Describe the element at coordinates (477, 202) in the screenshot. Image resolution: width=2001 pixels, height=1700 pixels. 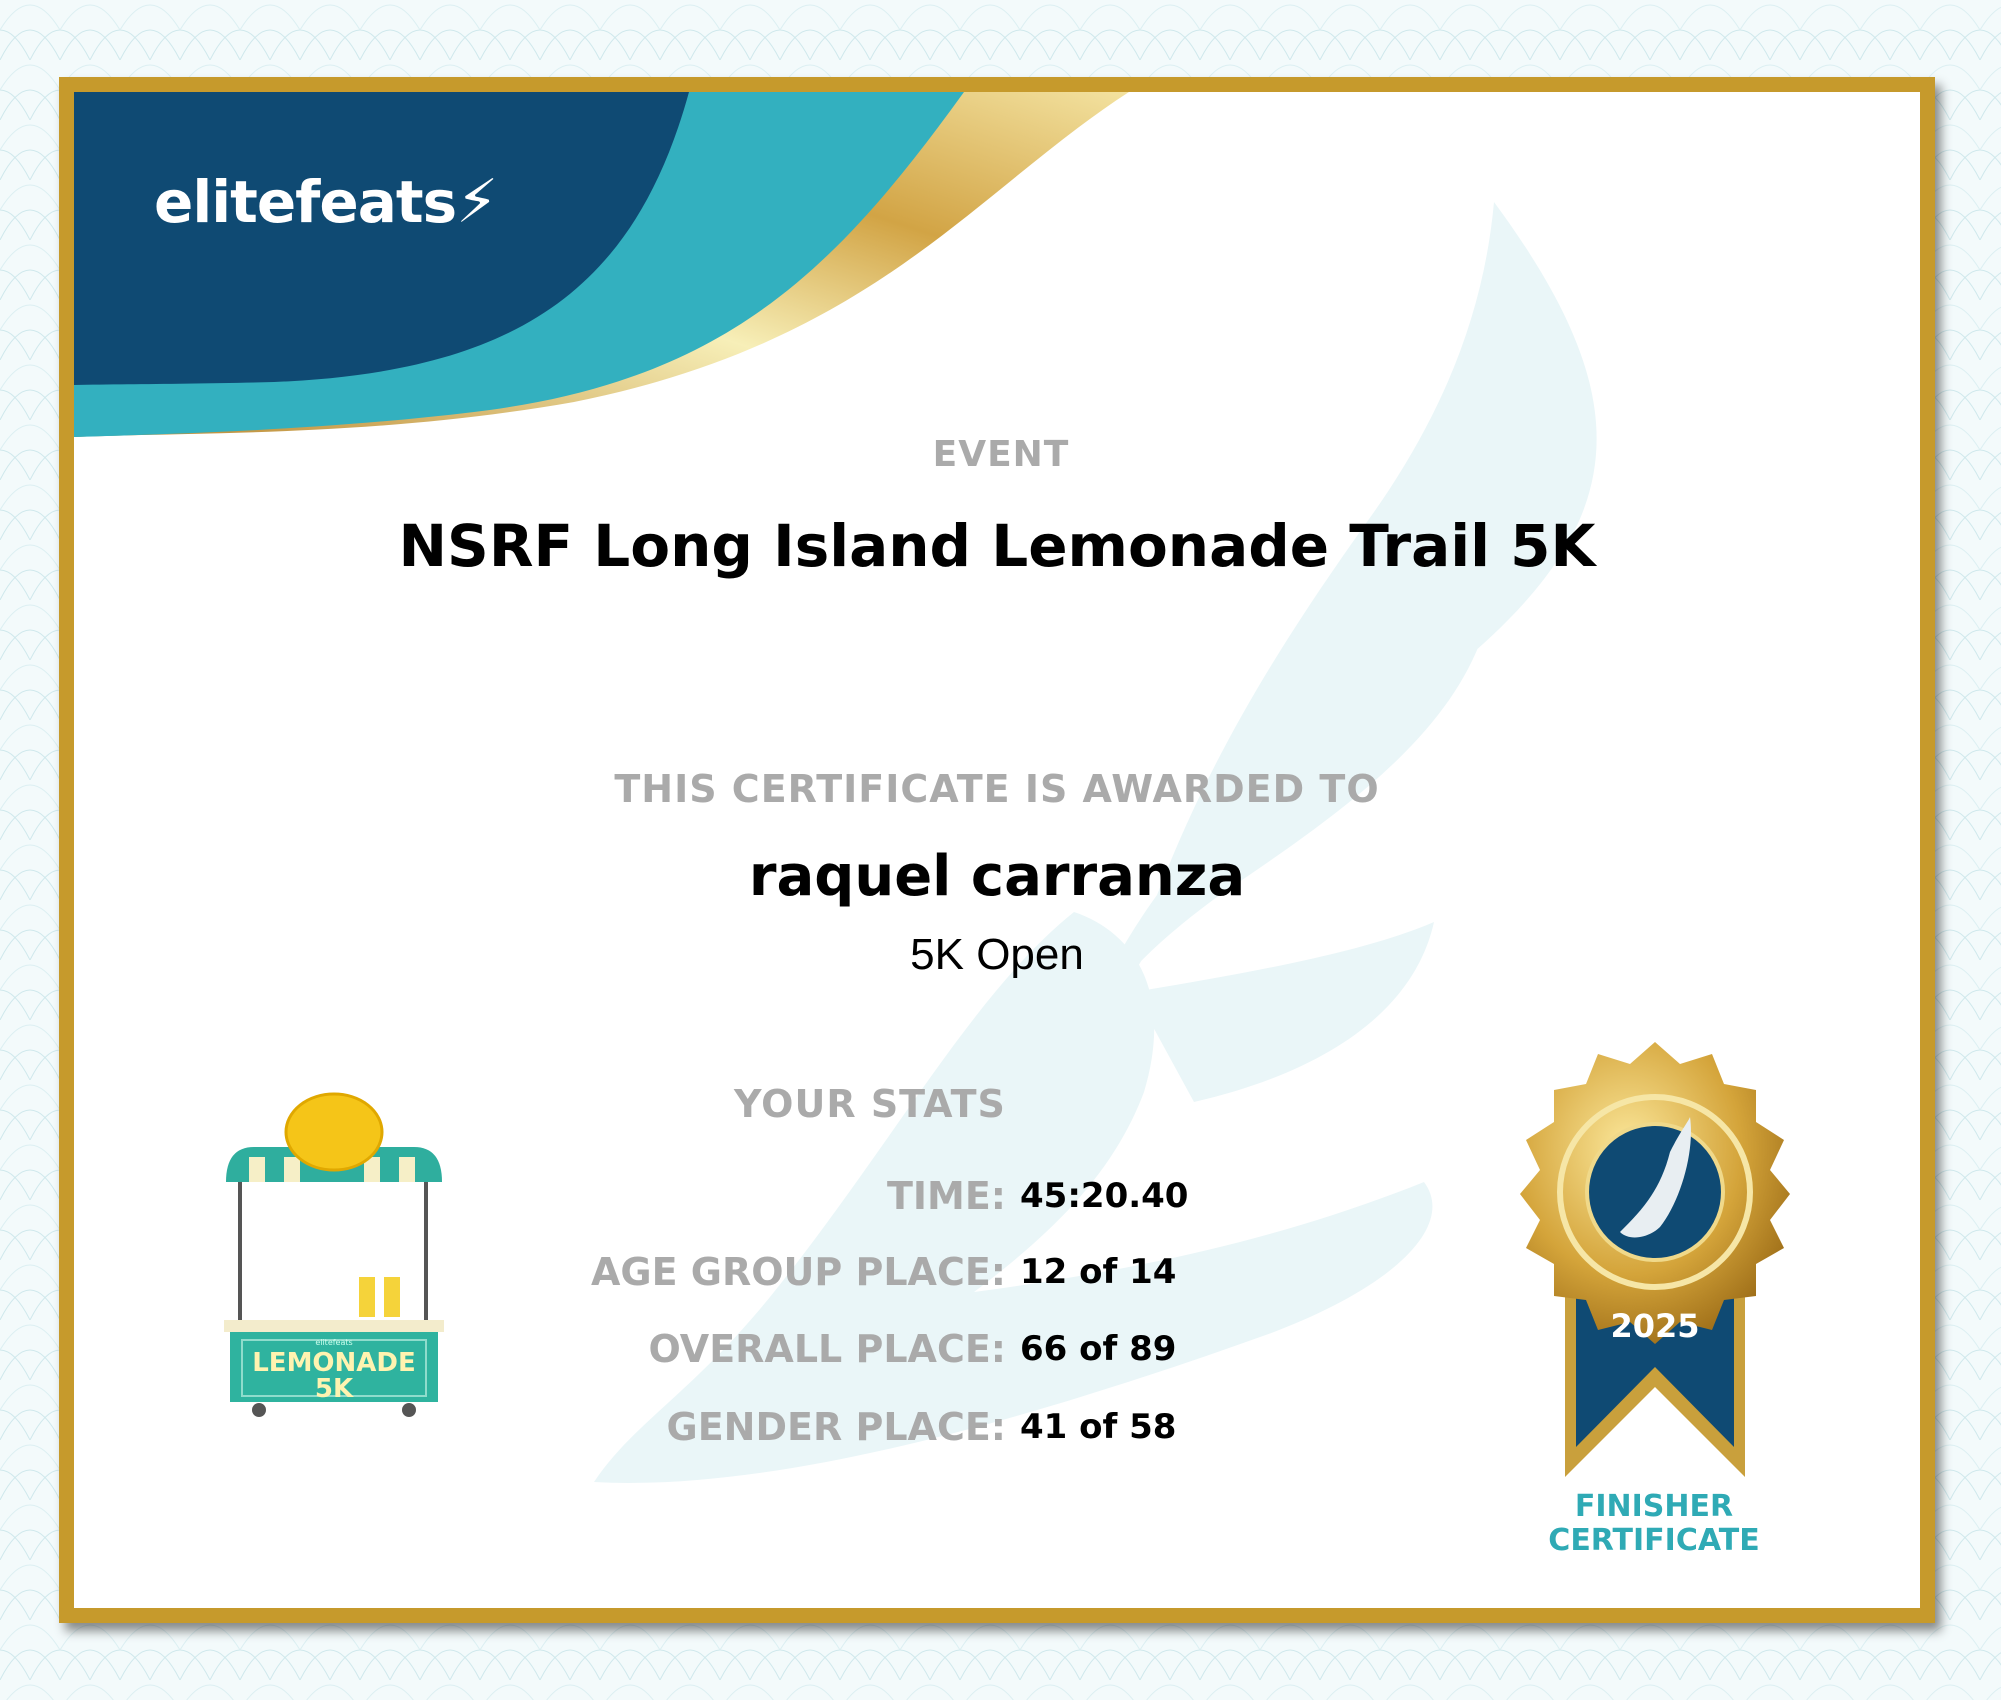
I see `winged-foot-icon: ⚡` at that location.